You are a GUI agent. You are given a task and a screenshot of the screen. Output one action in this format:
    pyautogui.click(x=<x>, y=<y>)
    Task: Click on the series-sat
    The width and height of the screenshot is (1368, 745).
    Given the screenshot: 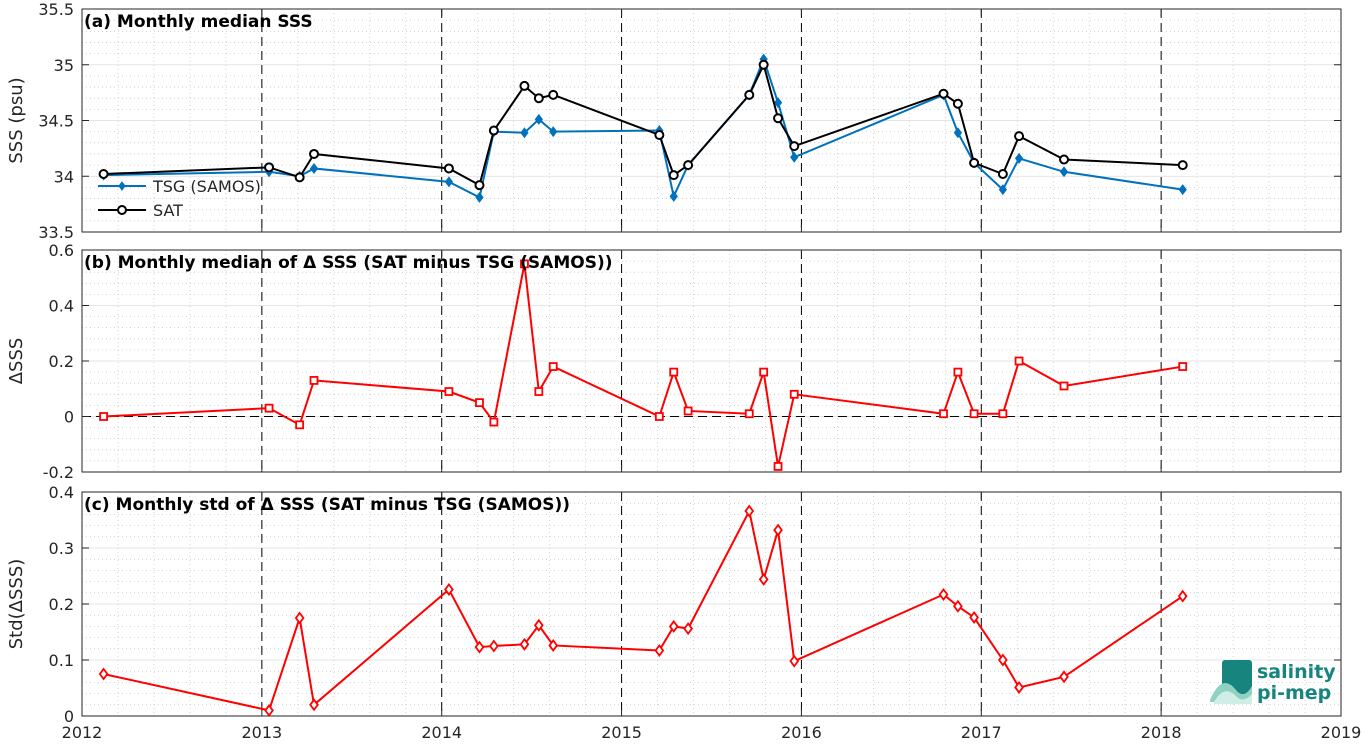 What is the action you would take?
    pyautogui.click(x=643, y=125)
    